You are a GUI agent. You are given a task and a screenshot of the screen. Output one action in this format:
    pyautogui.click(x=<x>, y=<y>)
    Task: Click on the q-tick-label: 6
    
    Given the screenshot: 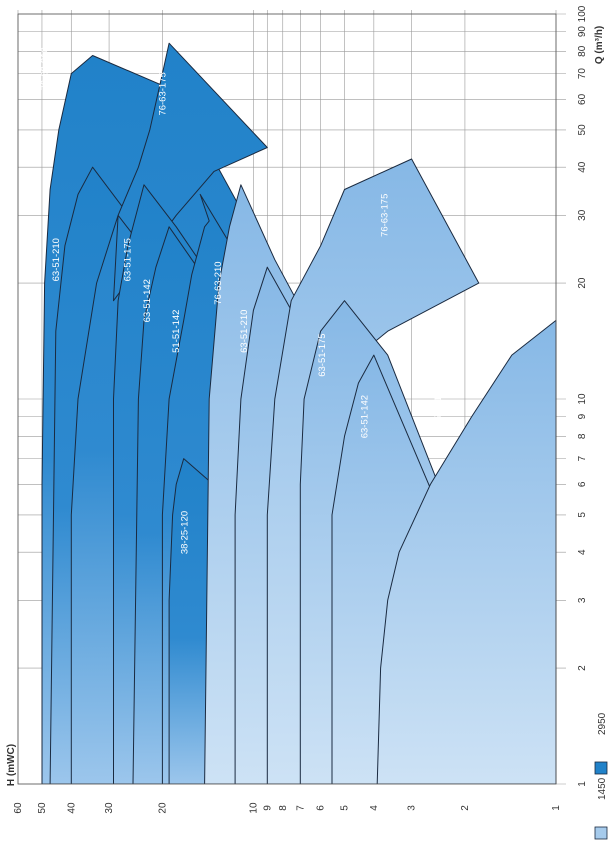 What is the action you would take?
    pyautogui.click(x=582, y=484)
    